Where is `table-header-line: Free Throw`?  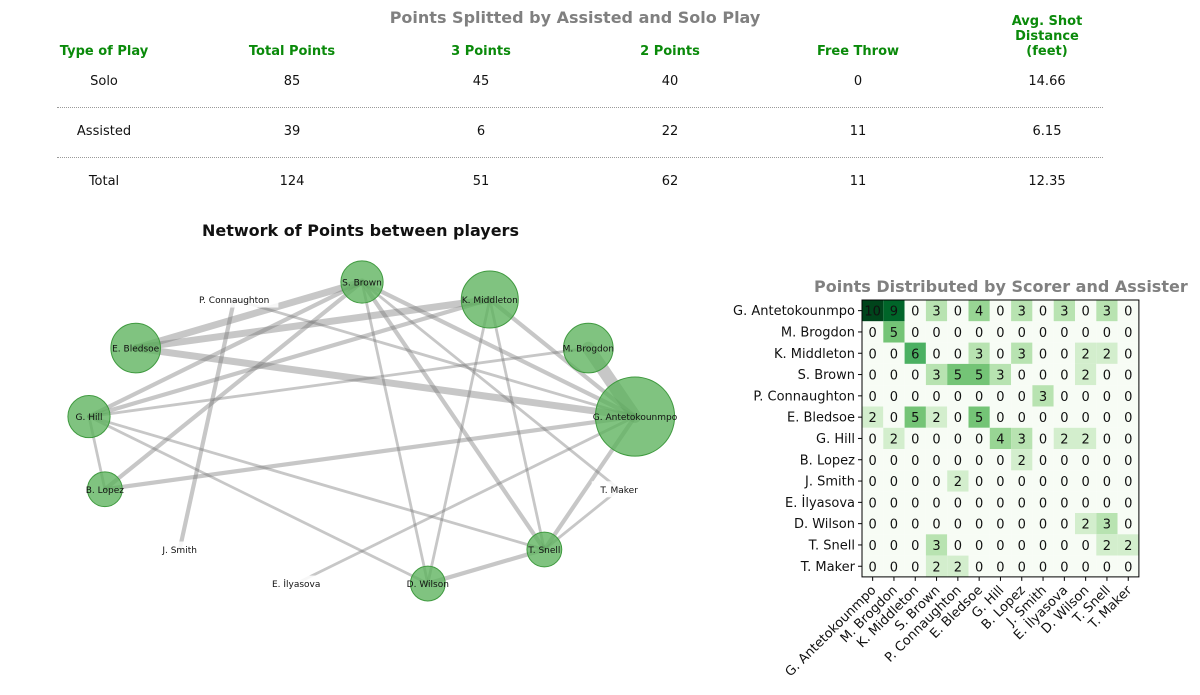
table-header-line: Free Throw is located at coordinates (858, 51).